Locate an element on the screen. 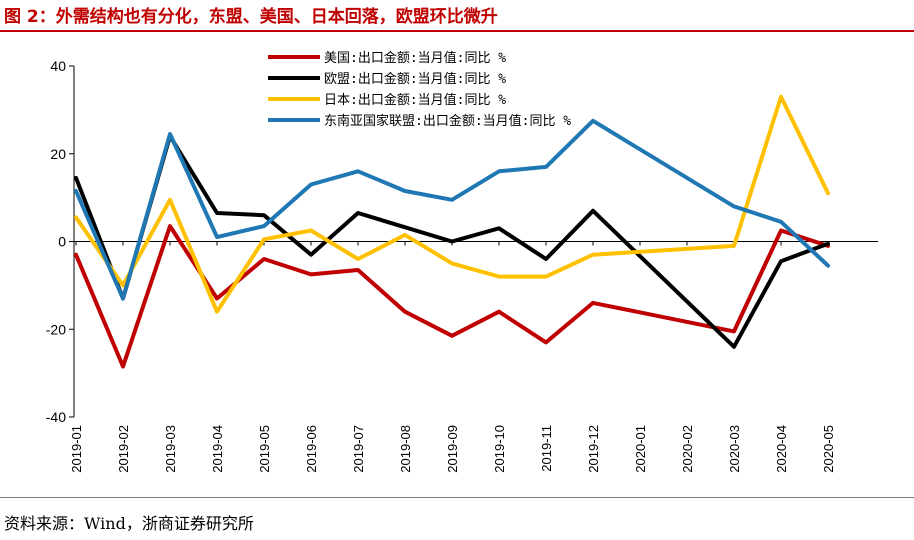 Image resolution: width=914 pixels, height=540 pixels. x-tick-label: 2019-05 is located at coordinates (264, 449).